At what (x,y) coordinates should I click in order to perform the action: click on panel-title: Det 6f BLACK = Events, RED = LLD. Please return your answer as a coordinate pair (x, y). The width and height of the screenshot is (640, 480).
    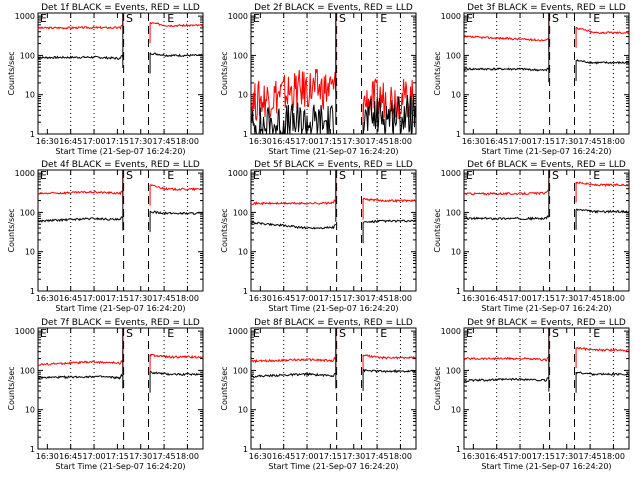
    Looking at the image, I should click on (546, 165).